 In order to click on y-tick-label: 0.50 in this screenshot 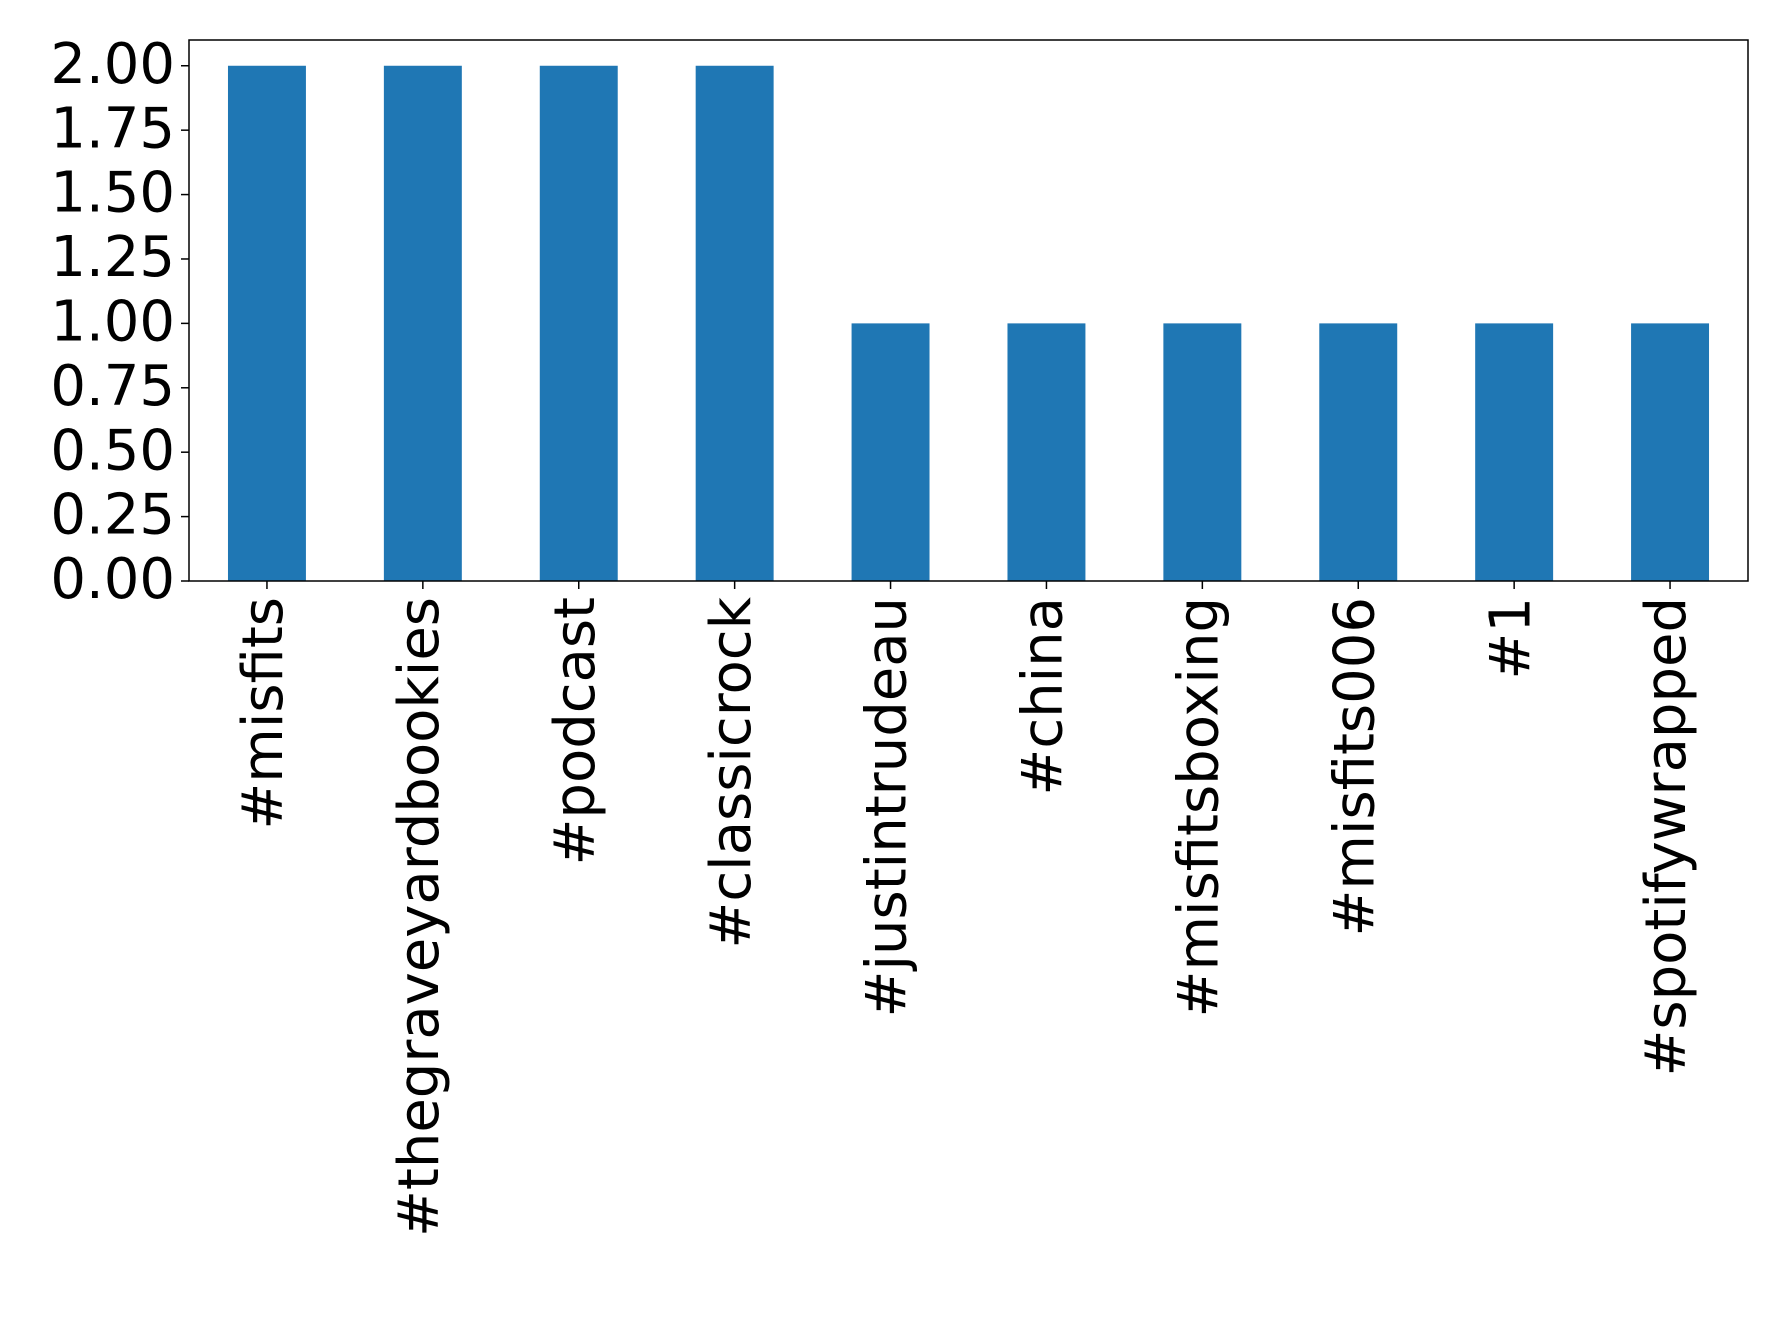, I will do `click(112, 450)`.